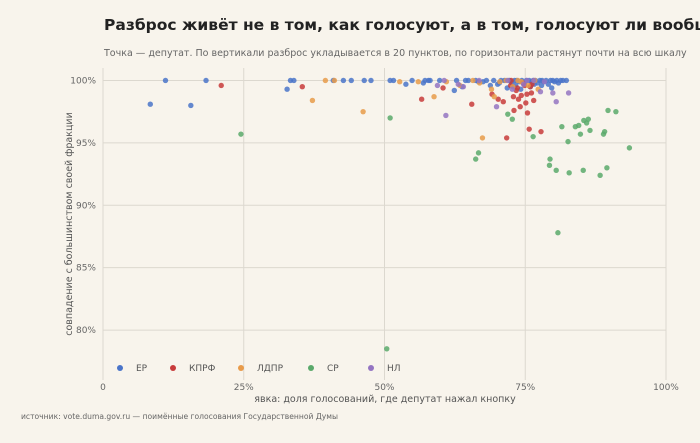  I want to click on x-tick-label: 25%, so click(244, 388).